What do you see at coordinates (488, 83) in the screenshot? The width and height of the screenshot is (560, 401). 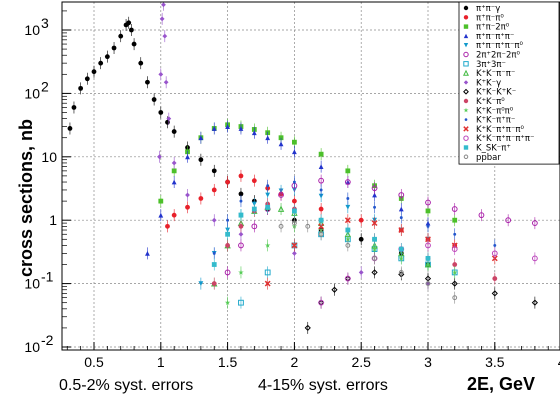 I see `legend-entry: K⁺K⁻γ` at bounding box center [488, 83].